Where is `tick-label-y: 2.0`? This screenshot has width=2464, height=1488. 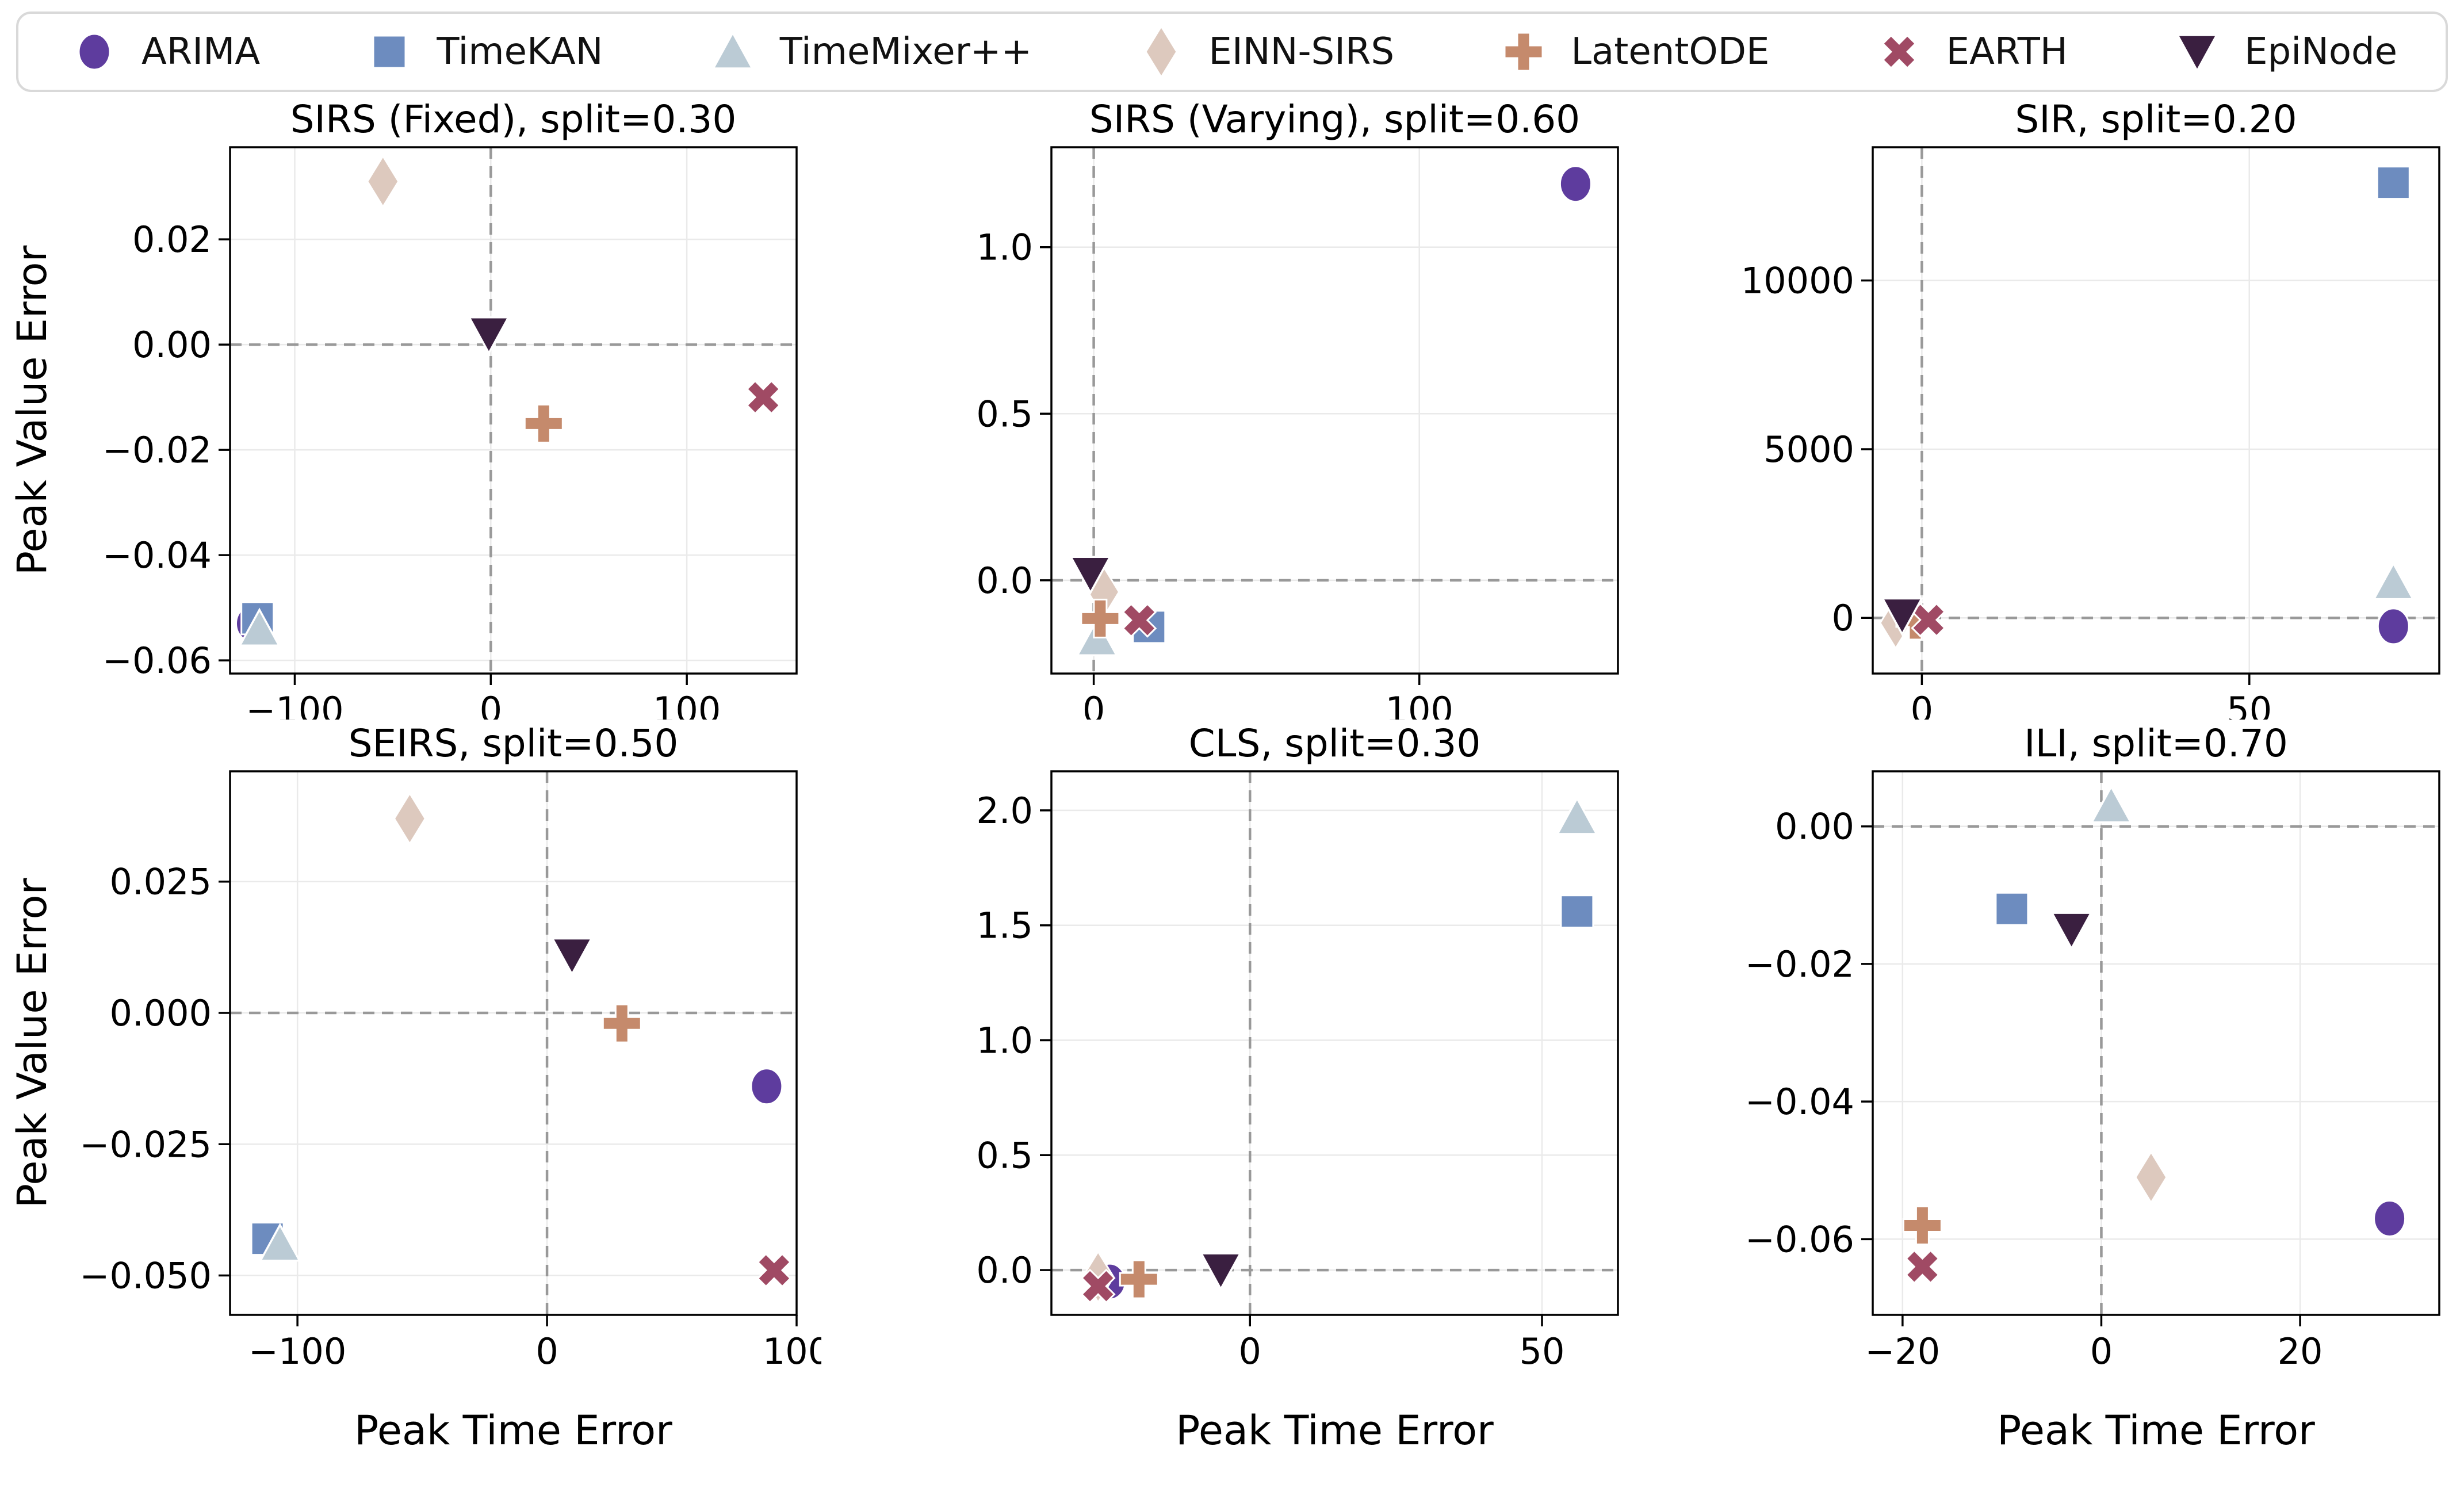
tick-label-y: 2.0 is located at coordinates (1004, 811).